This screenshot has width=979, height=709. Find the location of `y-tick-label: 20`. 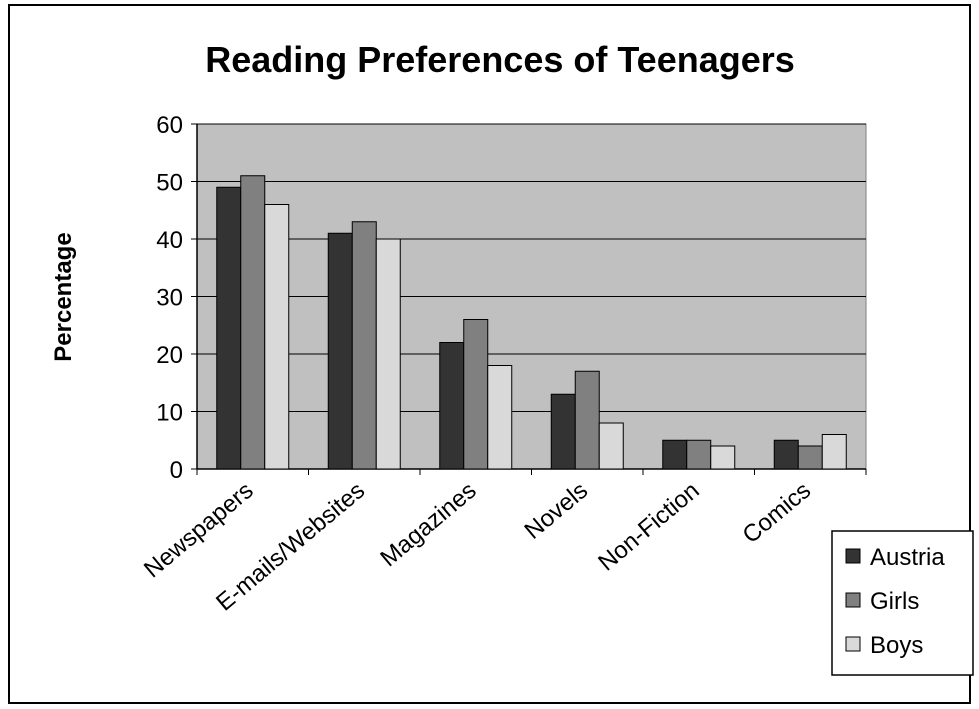

y-tick-label: 20 is located at coordinates (169, 355).